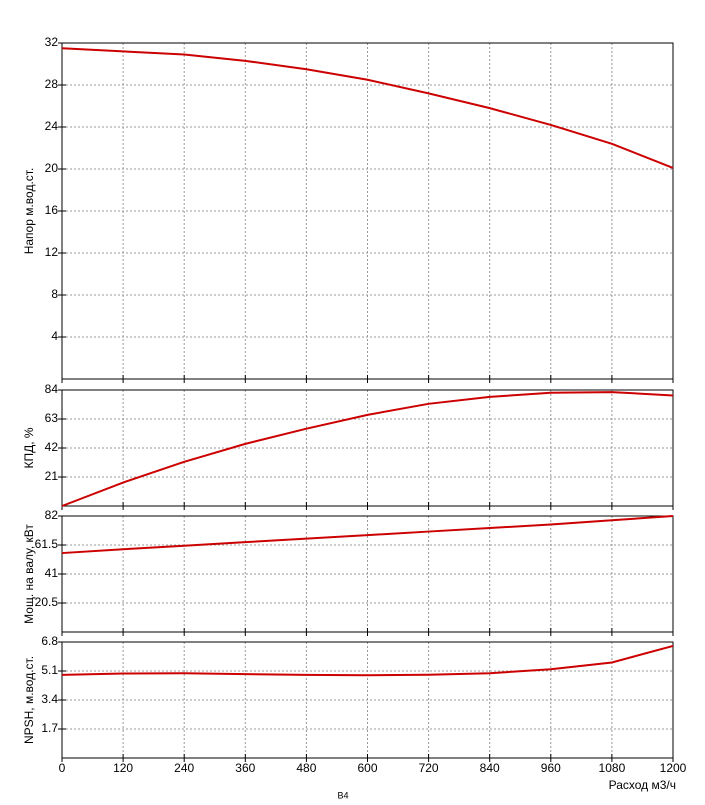  What do you see at coordinates (62, 768) in the screenshot?
I see `x-tick-label: 0` at bounding box center [62, 768].